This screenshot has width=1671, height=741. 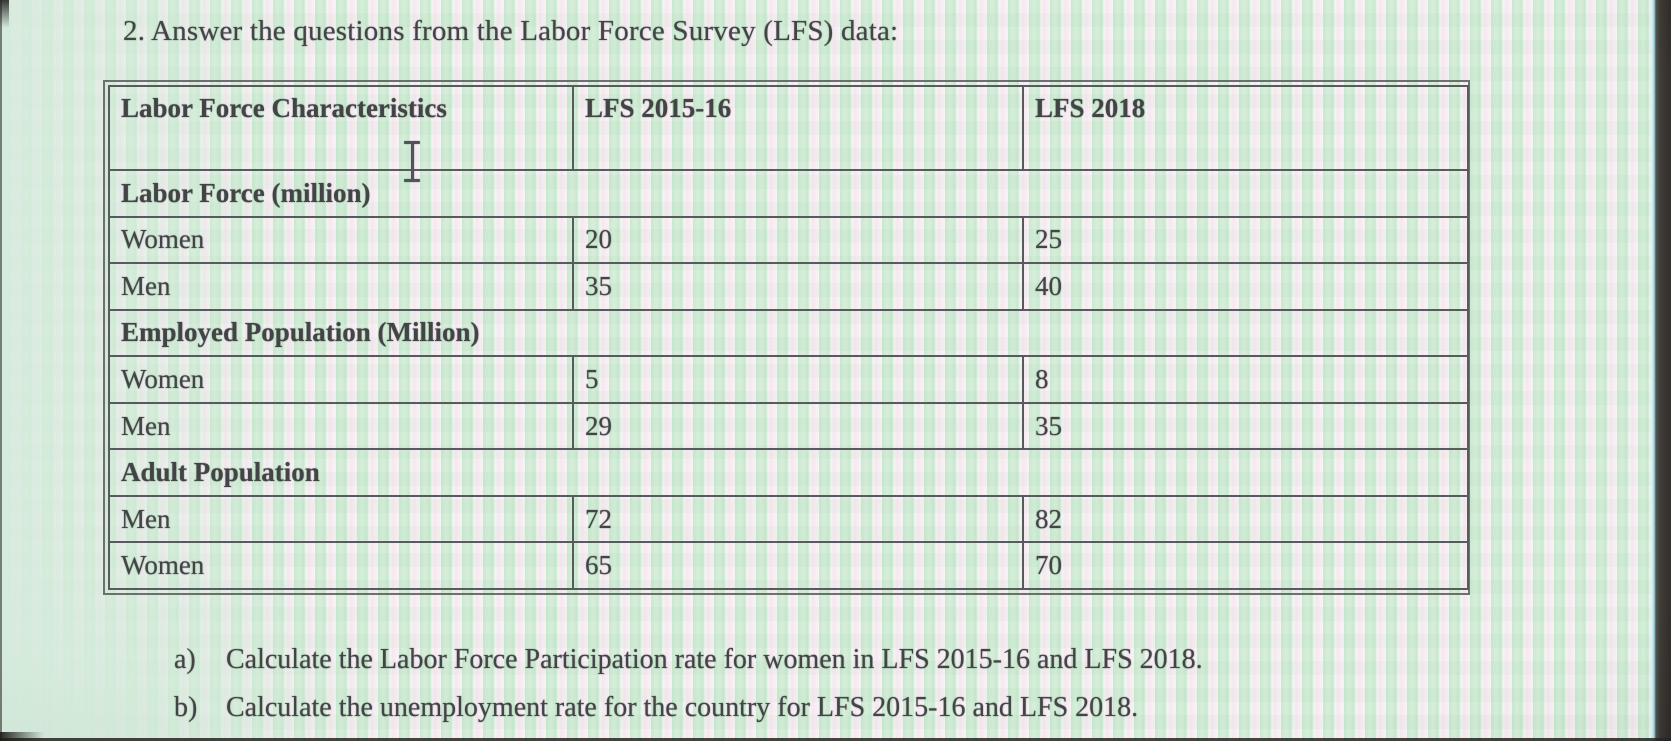 What do you see at coordinates (798, 240) in the screenshot?
I see `cell-labor-force-women-2015: 20` at bounding box center [798, 240].